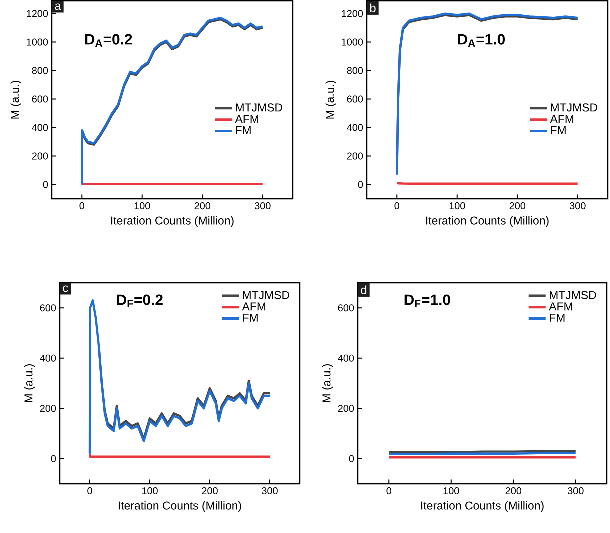 This screenshot has height=533, width=610. I want to click on annotation: d, so click(364, 290).